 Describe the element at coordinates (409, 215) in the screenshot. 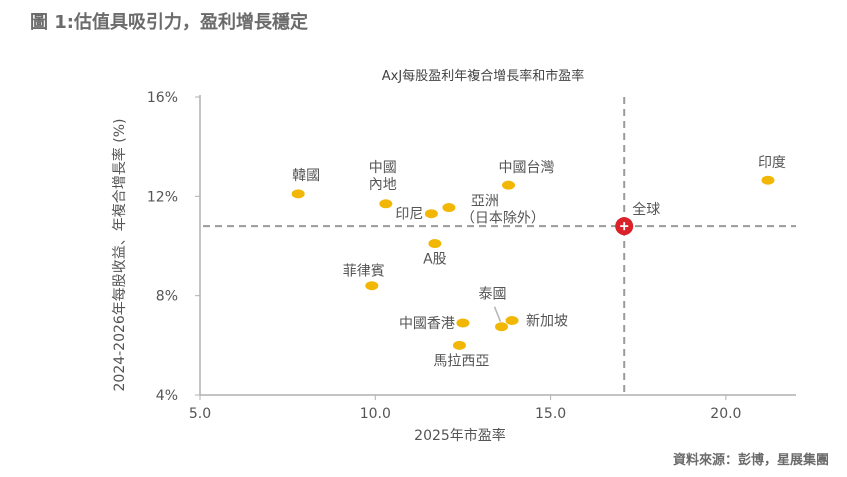

I see `point-label: 印尼` at that location.